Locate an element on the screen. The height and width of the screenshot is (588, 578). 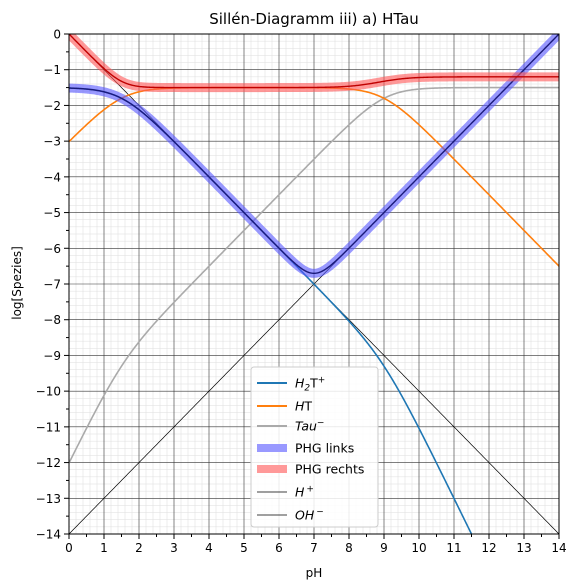
y-tick-label: 0 is located at coordinates (57, 35).